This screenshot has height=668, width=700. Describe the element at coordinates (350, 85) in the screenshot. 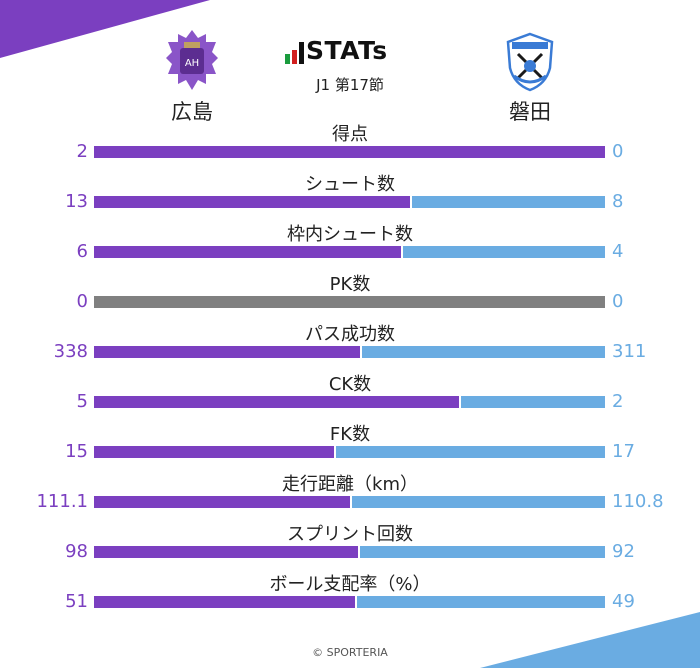

I see `match-subtitle: J1 第17節` at that location.